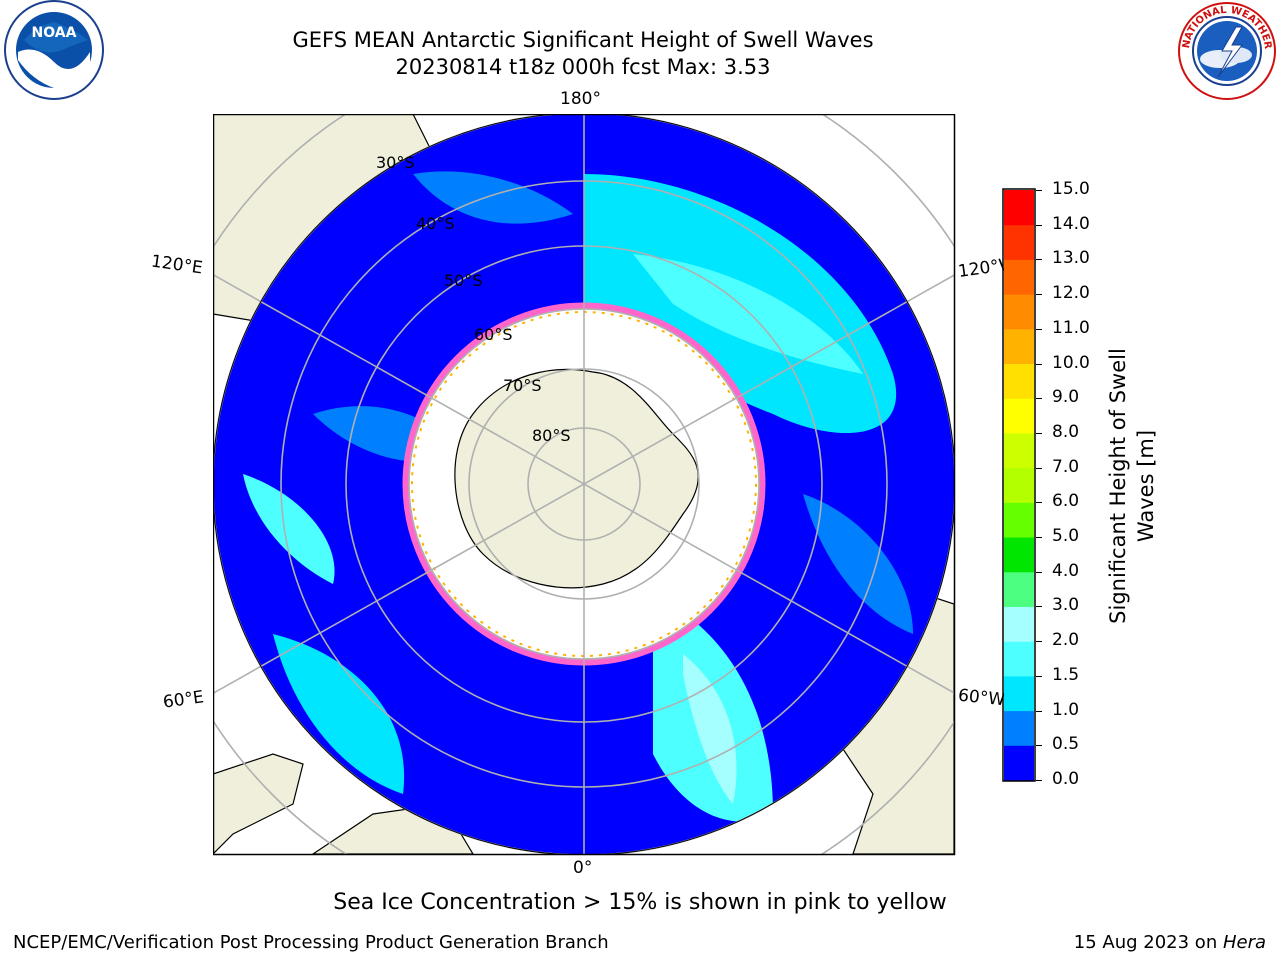  What do you see at coordinates (583, 868) in the screenshot?
I see `lon-label-0: 0°` at bounding box center [583, 868].